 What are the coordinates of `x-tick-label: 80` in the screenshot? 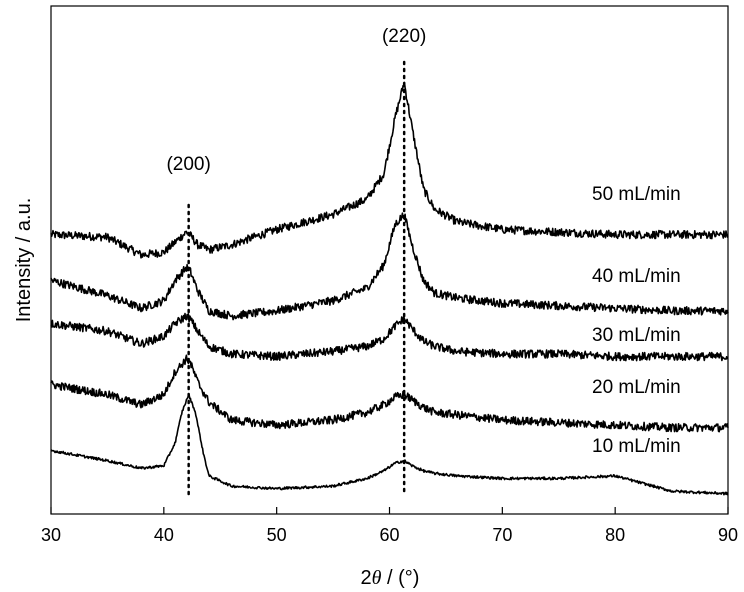 It's located at (615, 535).